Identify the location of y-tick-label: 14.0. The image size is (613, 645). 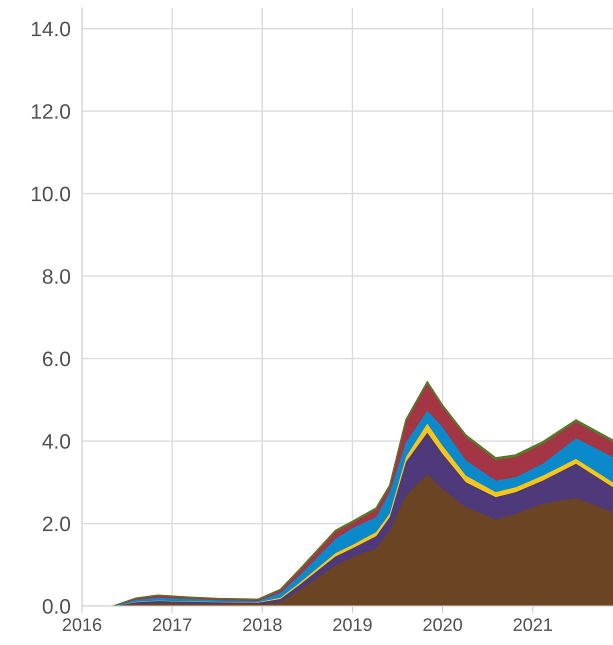
(51, 29).